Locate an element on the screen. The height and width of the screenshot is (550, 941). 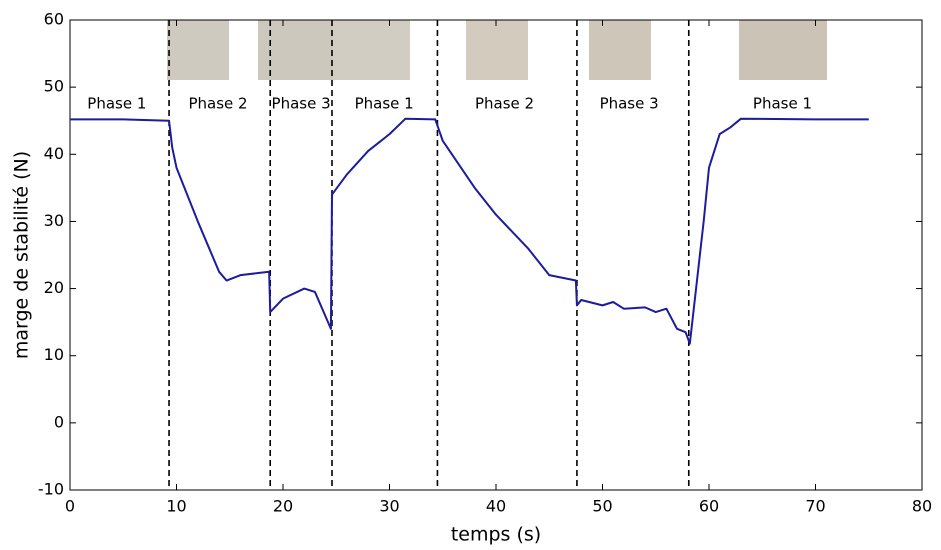
x-tick-label: 40 is located at coordinates (496, 506).